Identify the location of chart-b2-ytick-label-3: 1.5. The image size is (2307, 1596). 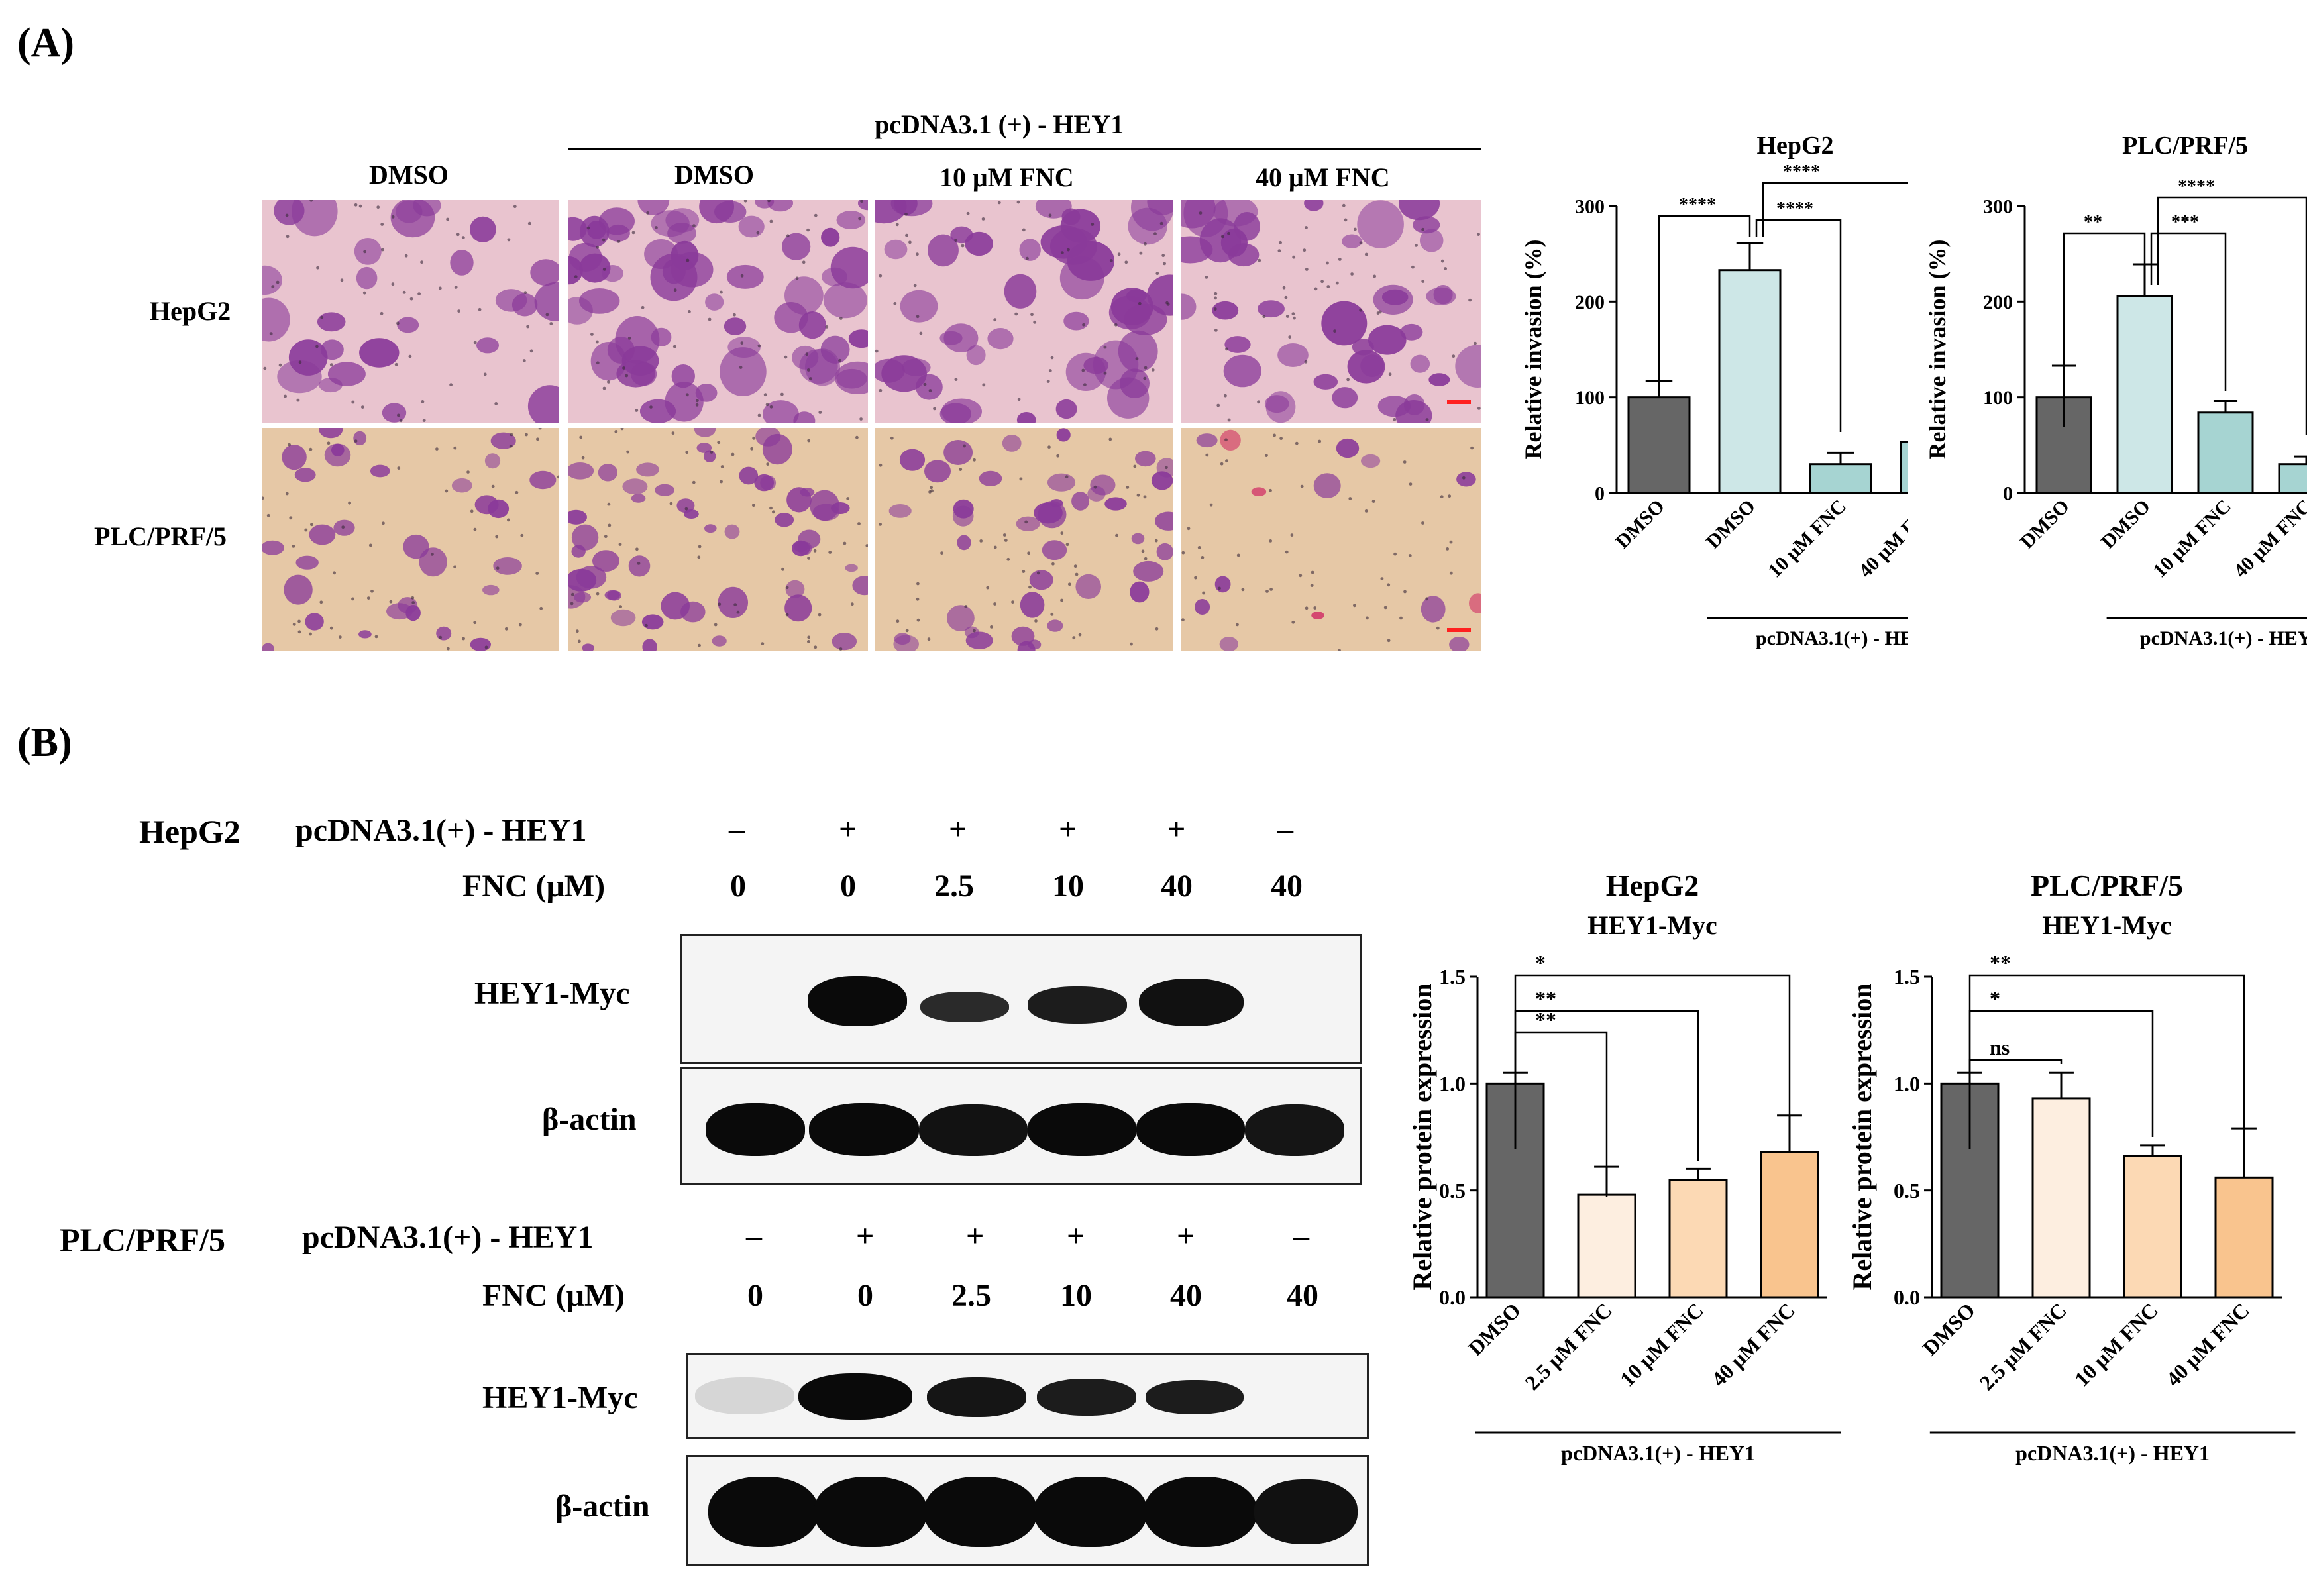
(1907, 976).